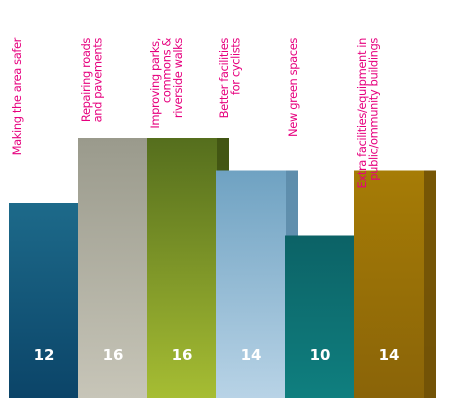 The height and width of the screenshot is (406, 451). What do you see at coordinates (44, 355) in the screenshot?
I see `value-label-1: 12` at bounding box center [44, 355].